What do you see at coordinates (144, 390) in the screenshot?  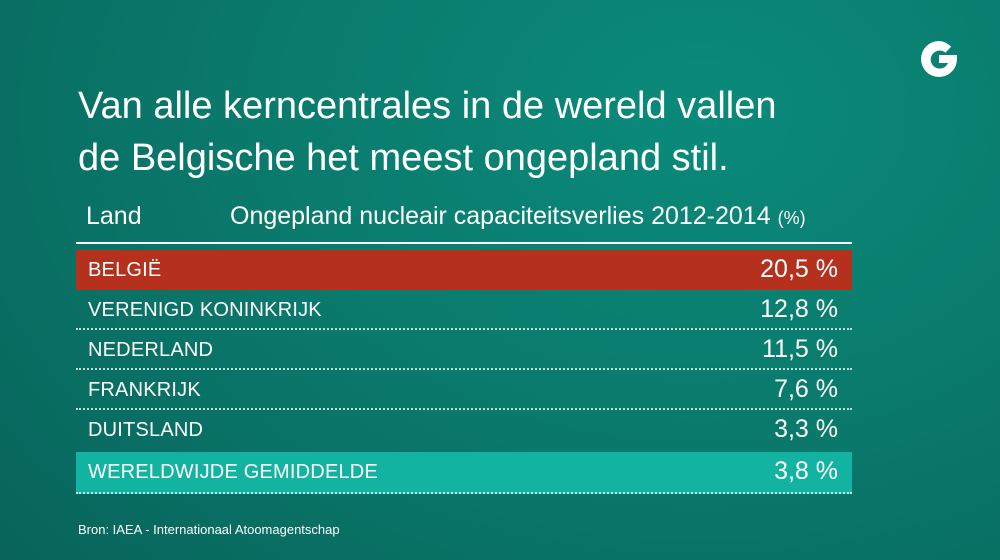 I see `row-country-label: Frankrijk` at bounding box center [144, 390].